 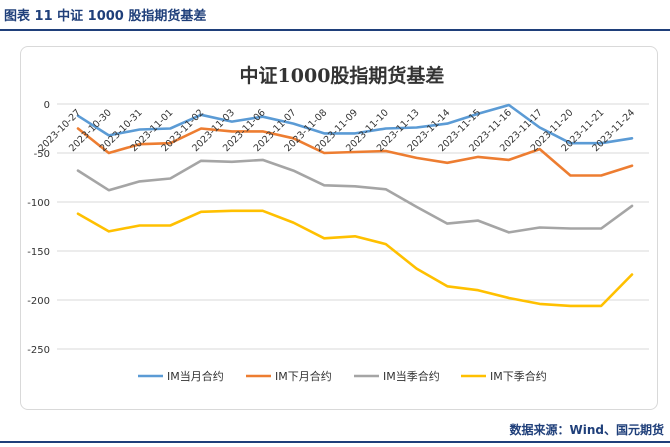 I want to click on legend: IM当月合约 IM下月合约 IM当季合约 IM下季合约, so click(x=342, y=376).